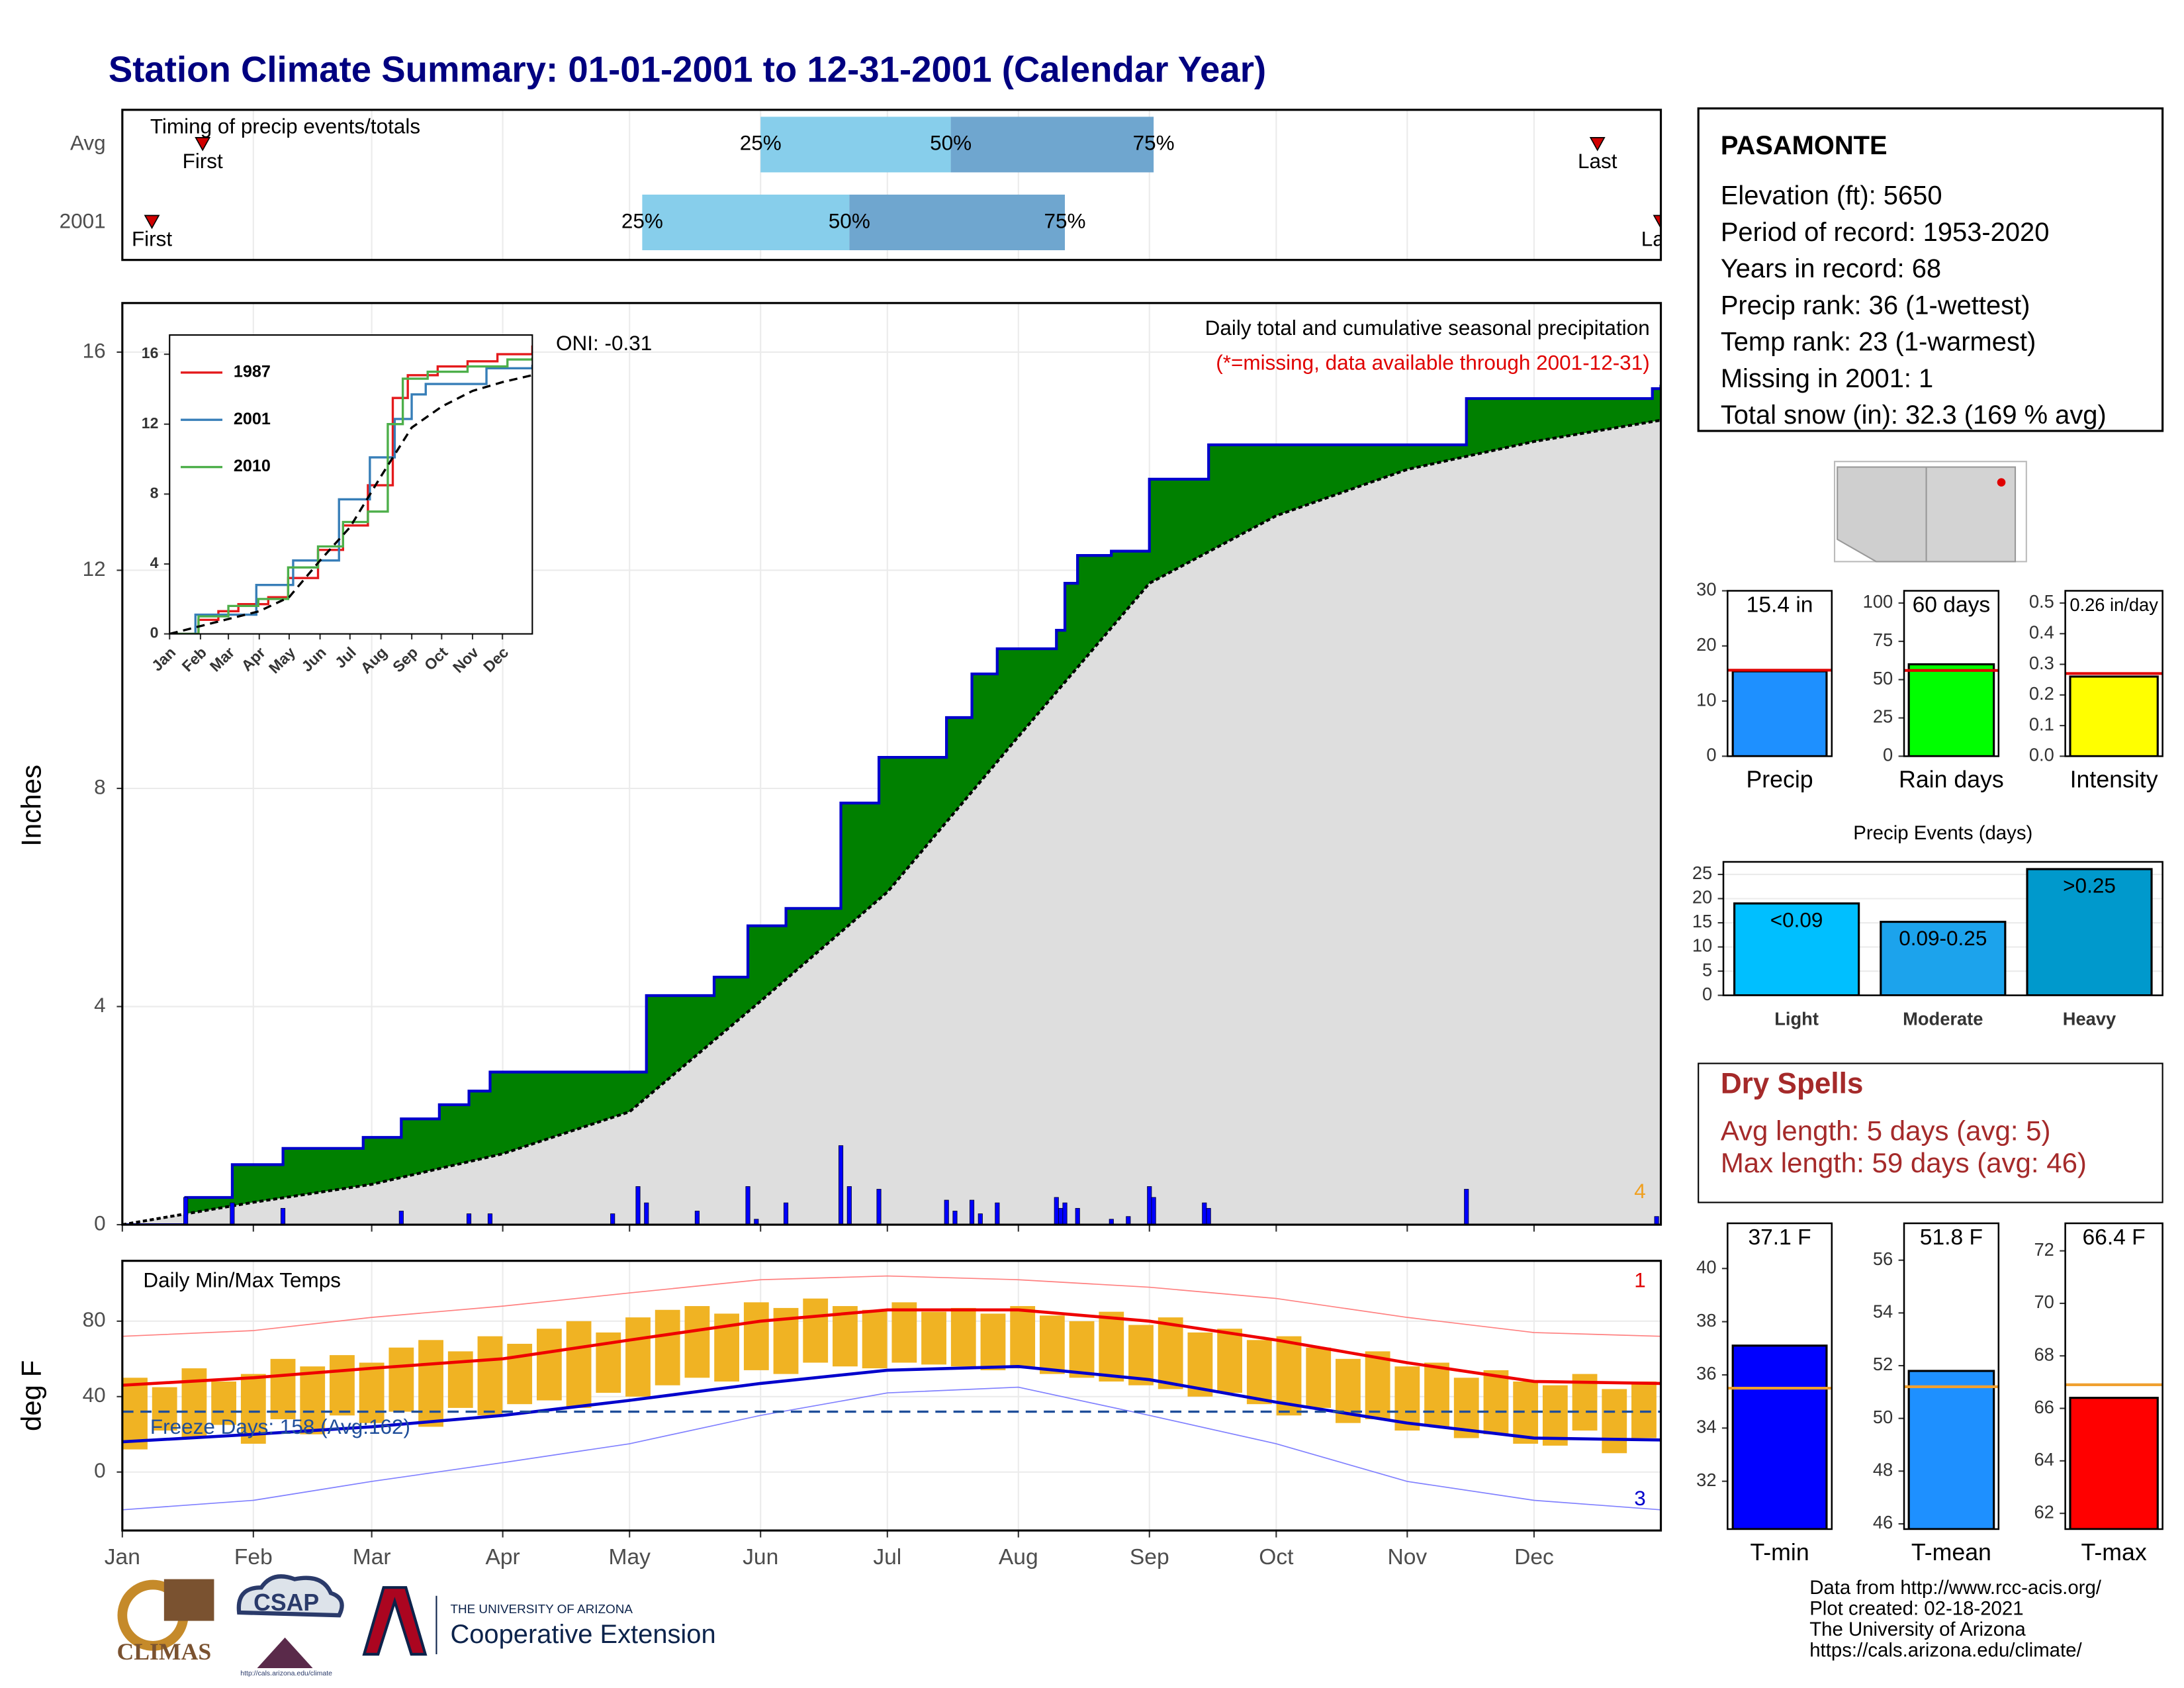  Describe the element at coordinates (1804, 145) in the screenshot. I see `station-name: PASAMONTE` at that location.